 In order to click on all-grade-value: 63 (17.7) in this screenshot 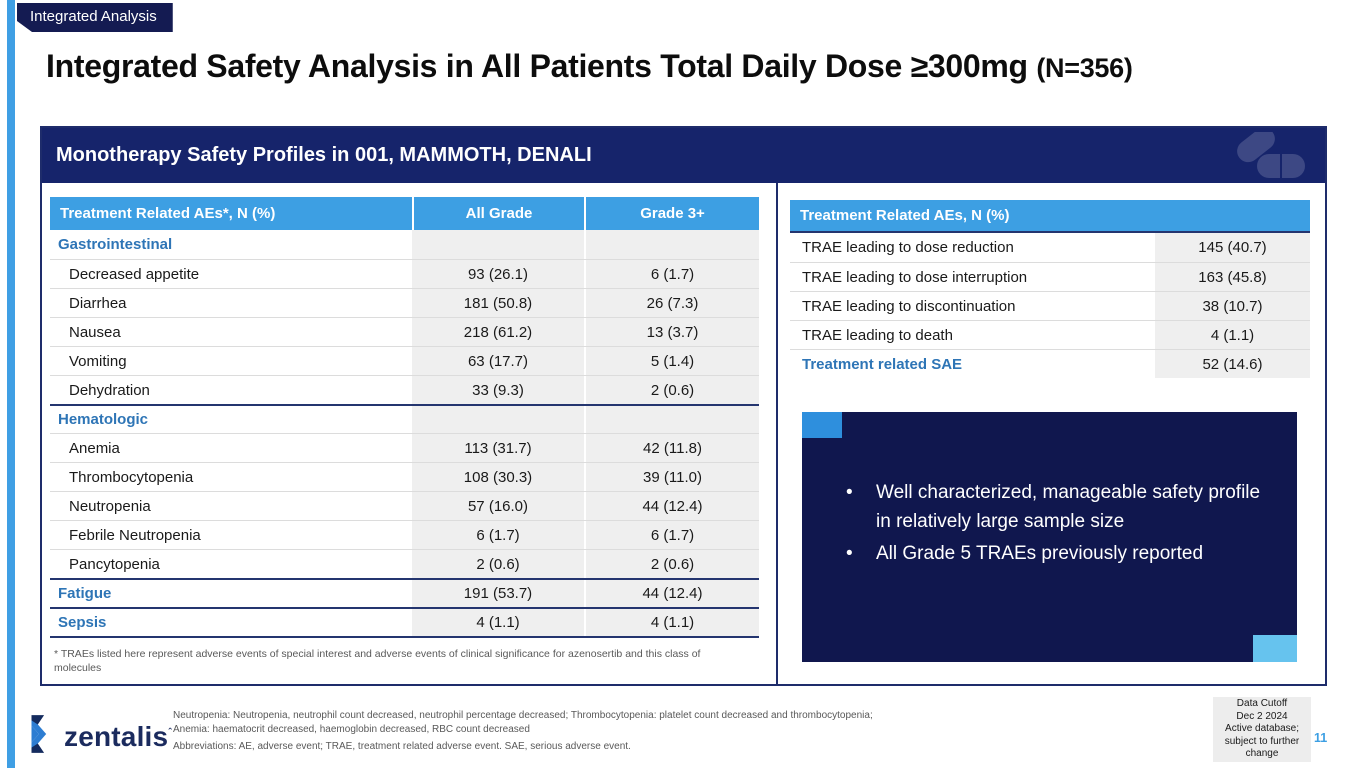, I will do `click(498, 361)`.